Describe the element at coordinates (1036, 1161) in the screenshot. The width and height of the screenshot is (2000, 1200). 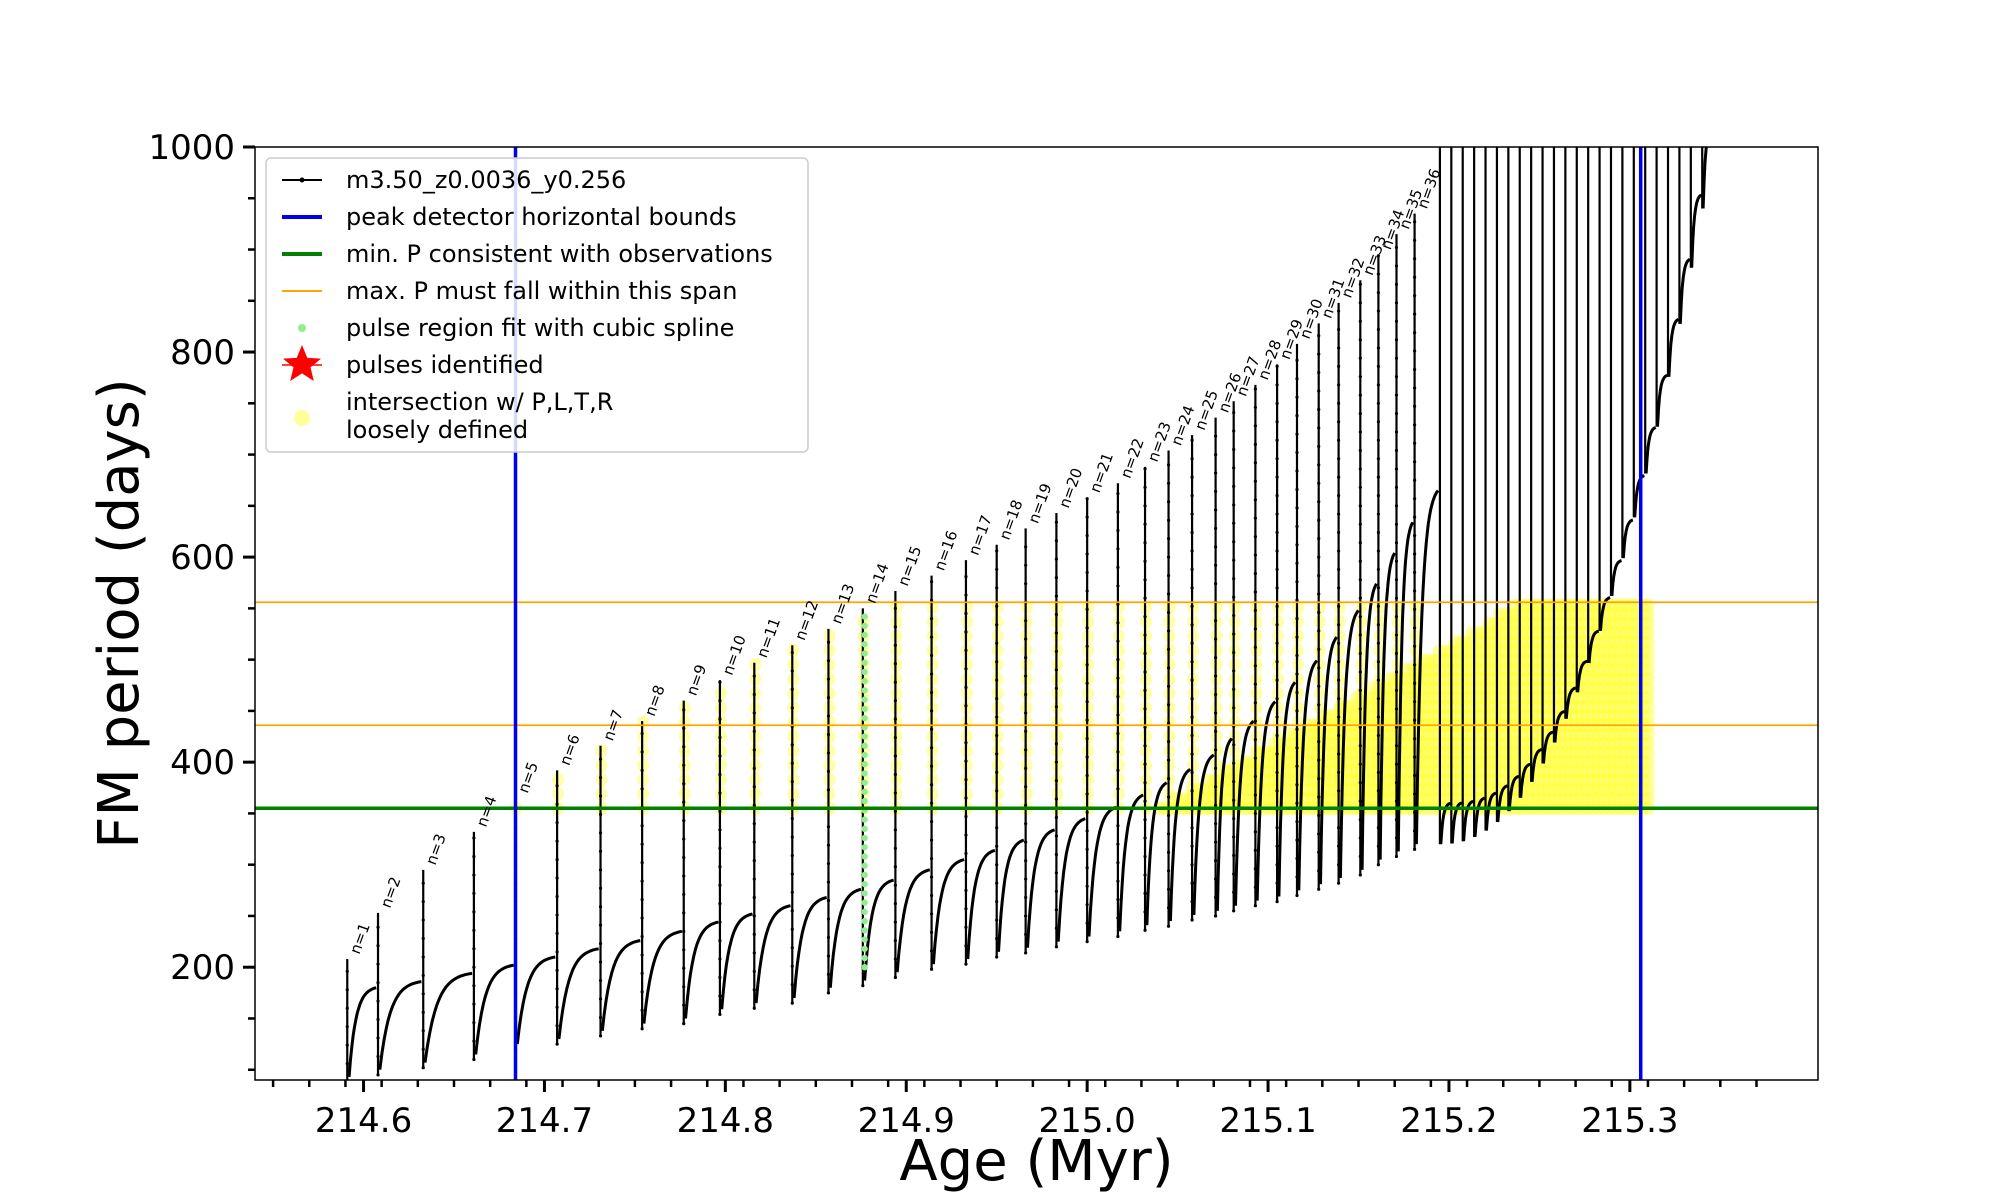
I see `x-axis-label: Age (Myr)` at that location.